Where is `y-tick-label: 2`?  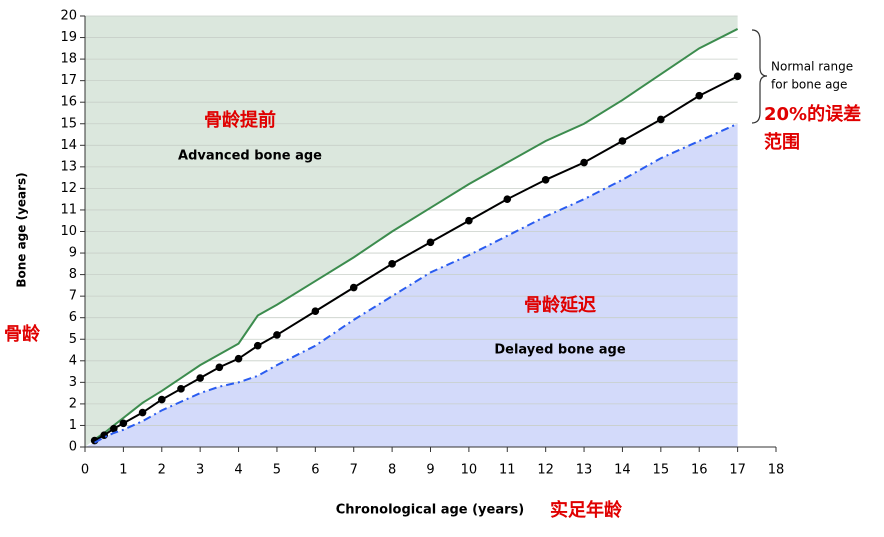 y-tick-label: 2 is located at coordinates (73, 403).